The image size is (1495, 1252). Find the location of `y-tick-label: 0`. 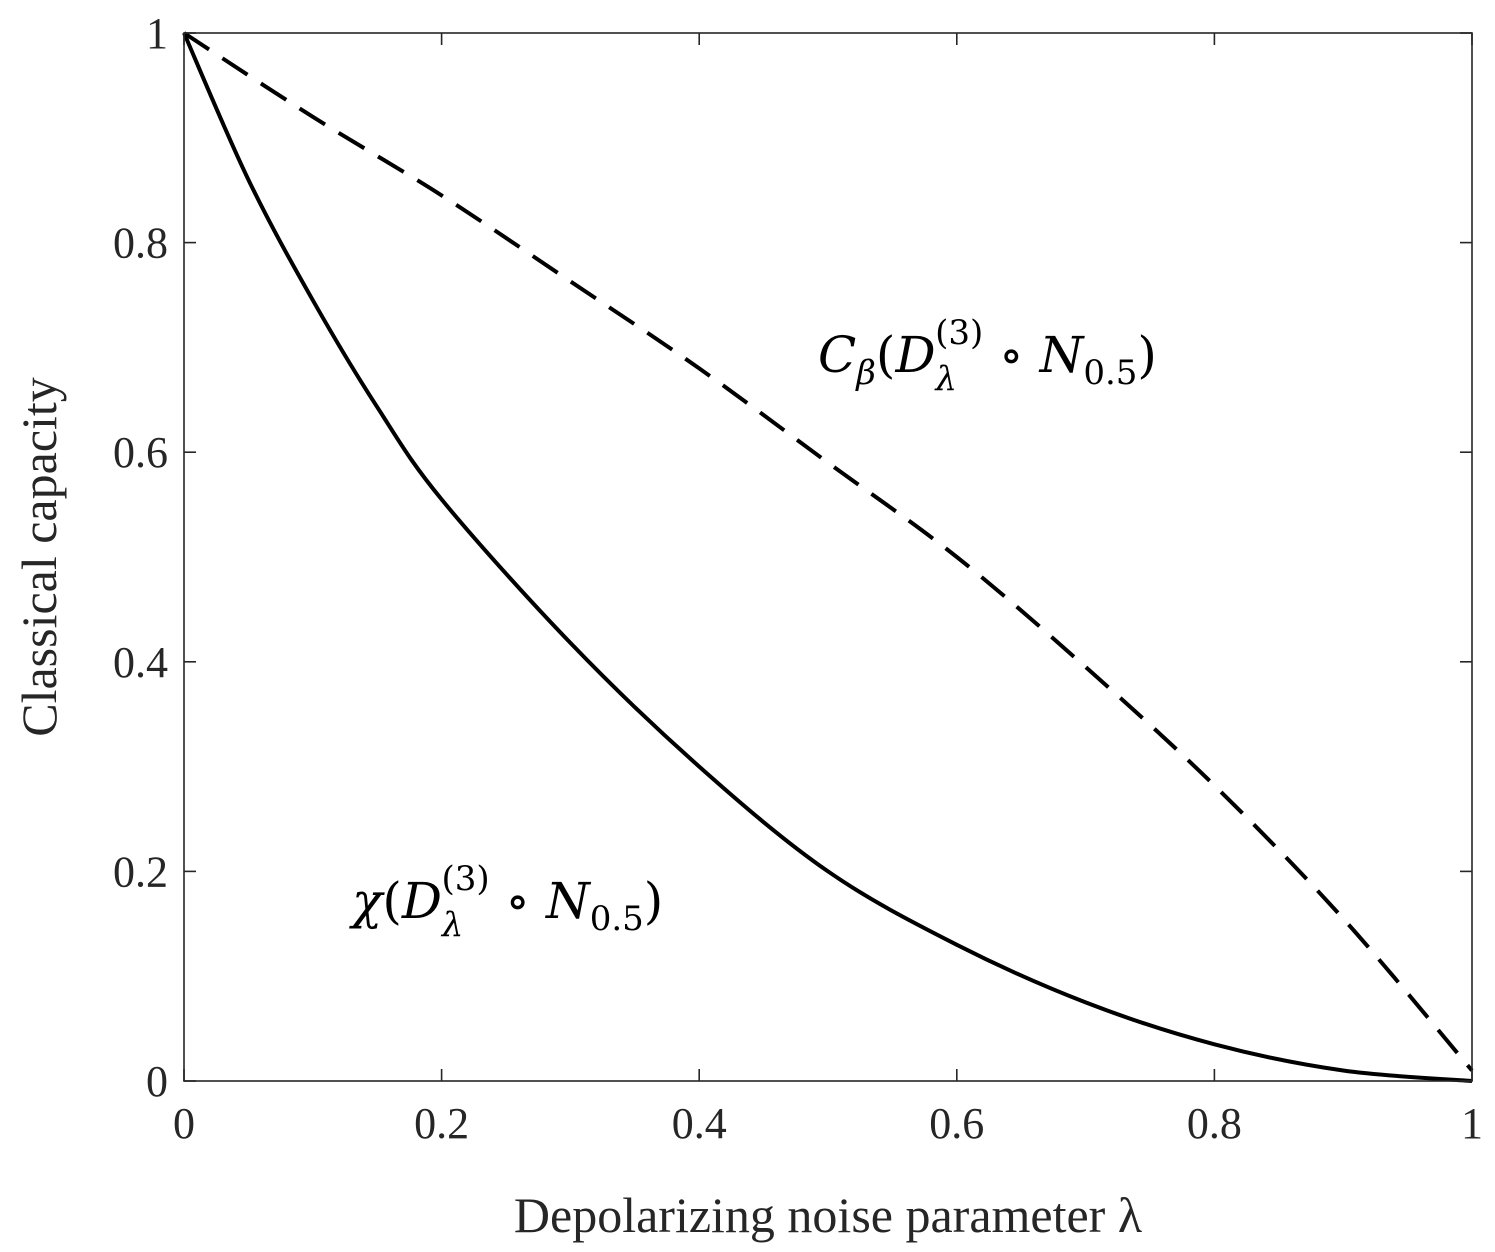

y-tick-label: 0 is located at coordinates (157, 1081).